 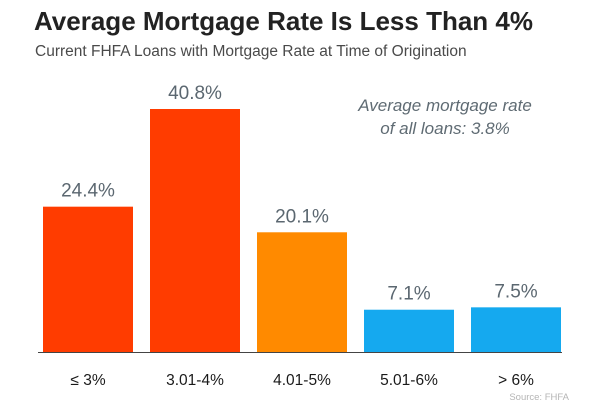 I want to click on category-label-gt-6: > 6%, so click(x=516, y=380).